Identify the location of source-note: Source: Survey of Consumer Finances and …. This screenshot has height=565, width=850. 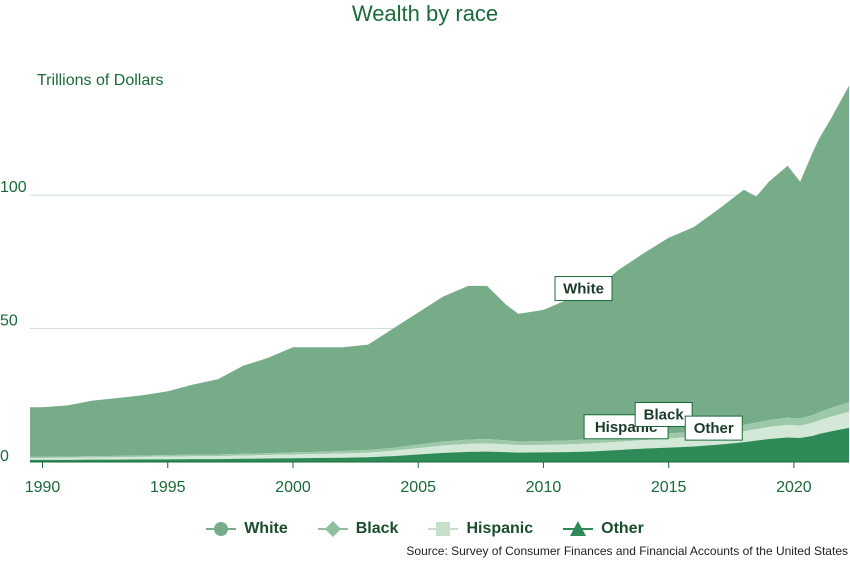
(627, 551).